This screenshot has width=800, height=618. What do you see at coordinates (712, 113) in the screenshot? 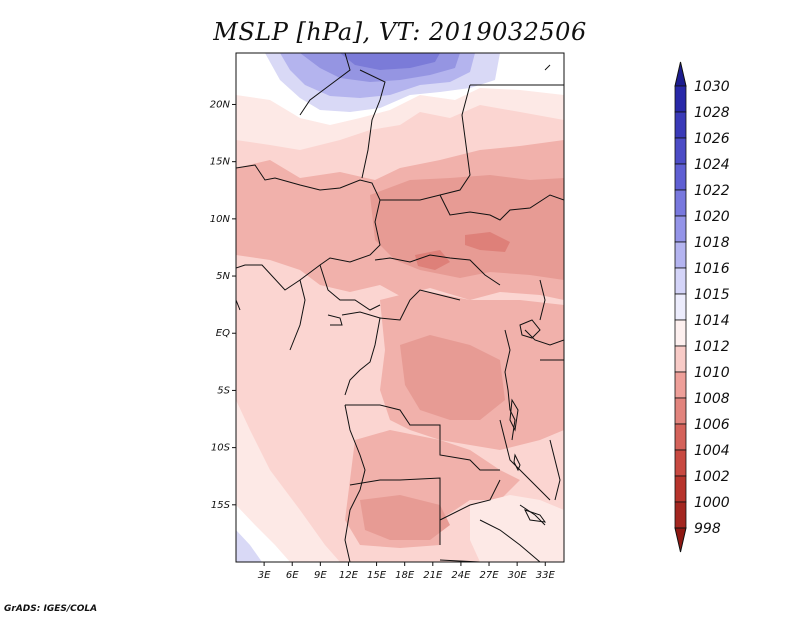
I see `colorbar-label: 1028` at bounding box center [712, 113].